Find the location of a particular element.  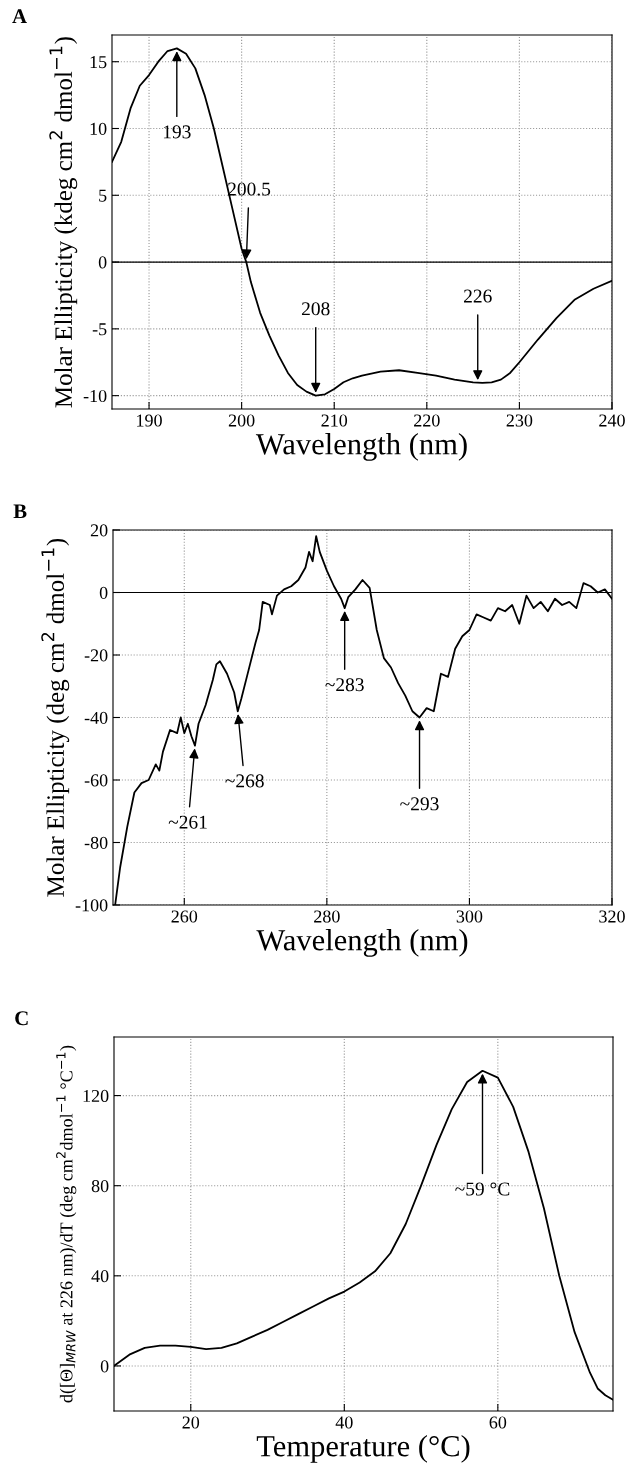

annotation: ~268 is located at coordinates (244, 781).